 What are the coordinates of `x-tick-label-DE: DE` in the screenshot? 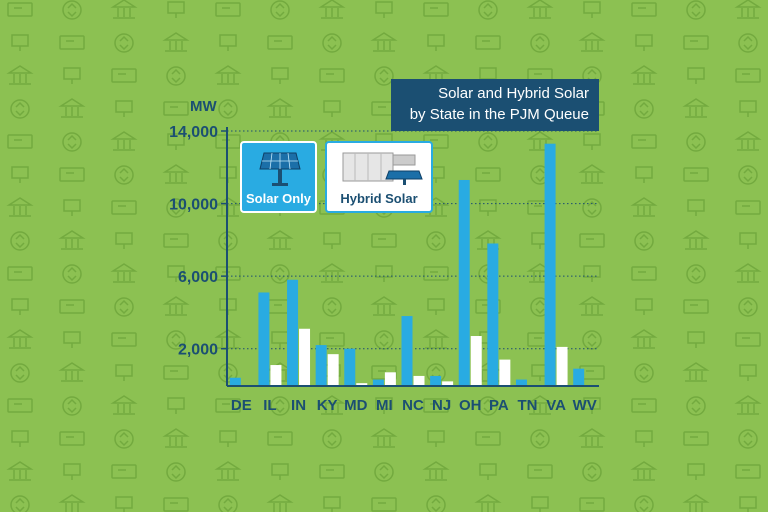 It's located at (241, 405).